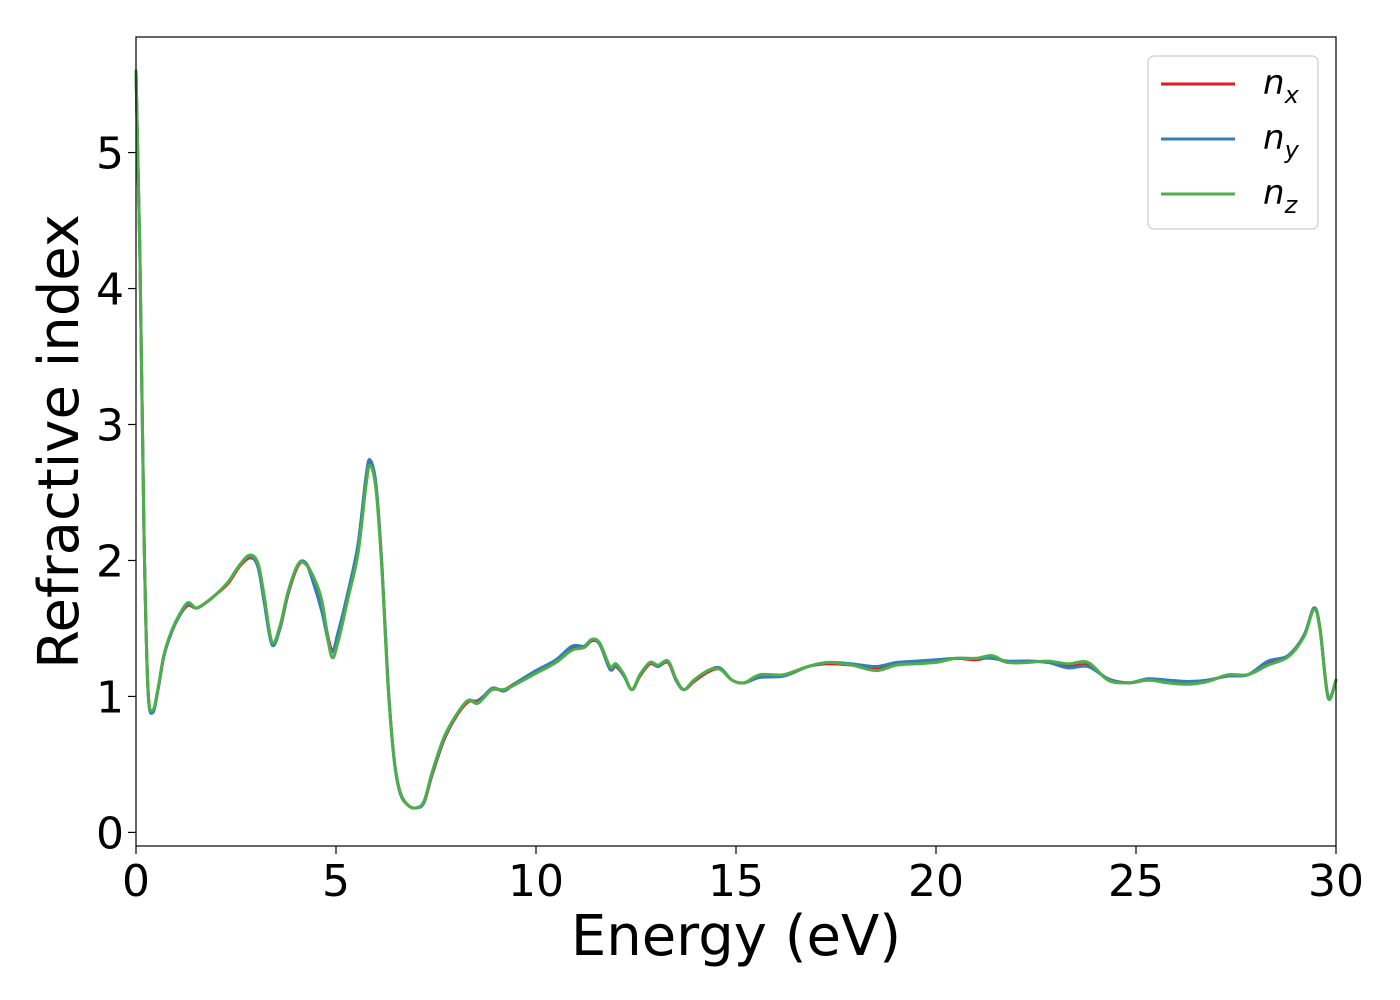 The height and width of the screenshot is (1000, 1400). I want to click on x-tick-label: 5, so click(336, 881).